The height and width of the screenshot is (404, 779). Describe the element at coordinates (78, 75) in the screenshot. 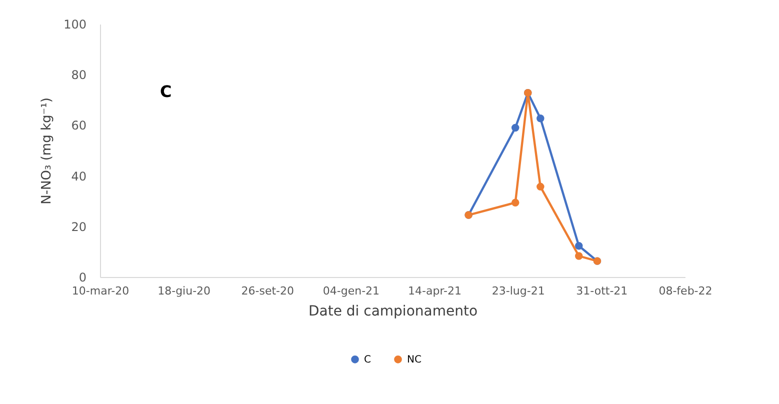

I see `y-tick-label: 80` at that location.